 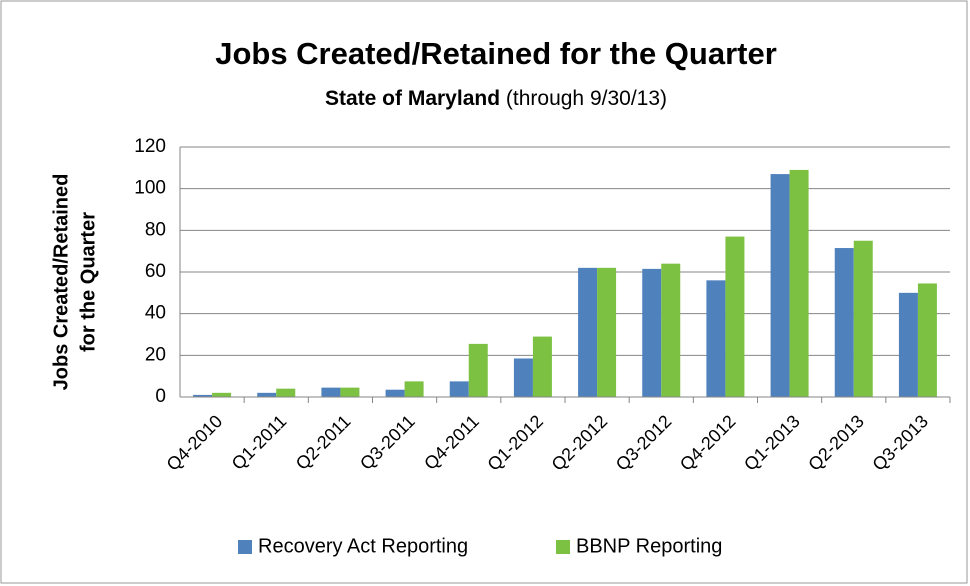 What do you see at coordinates (155, 354) in the screenshot?
I see `y-tick-label: 20` at bounding box center [155, 354].